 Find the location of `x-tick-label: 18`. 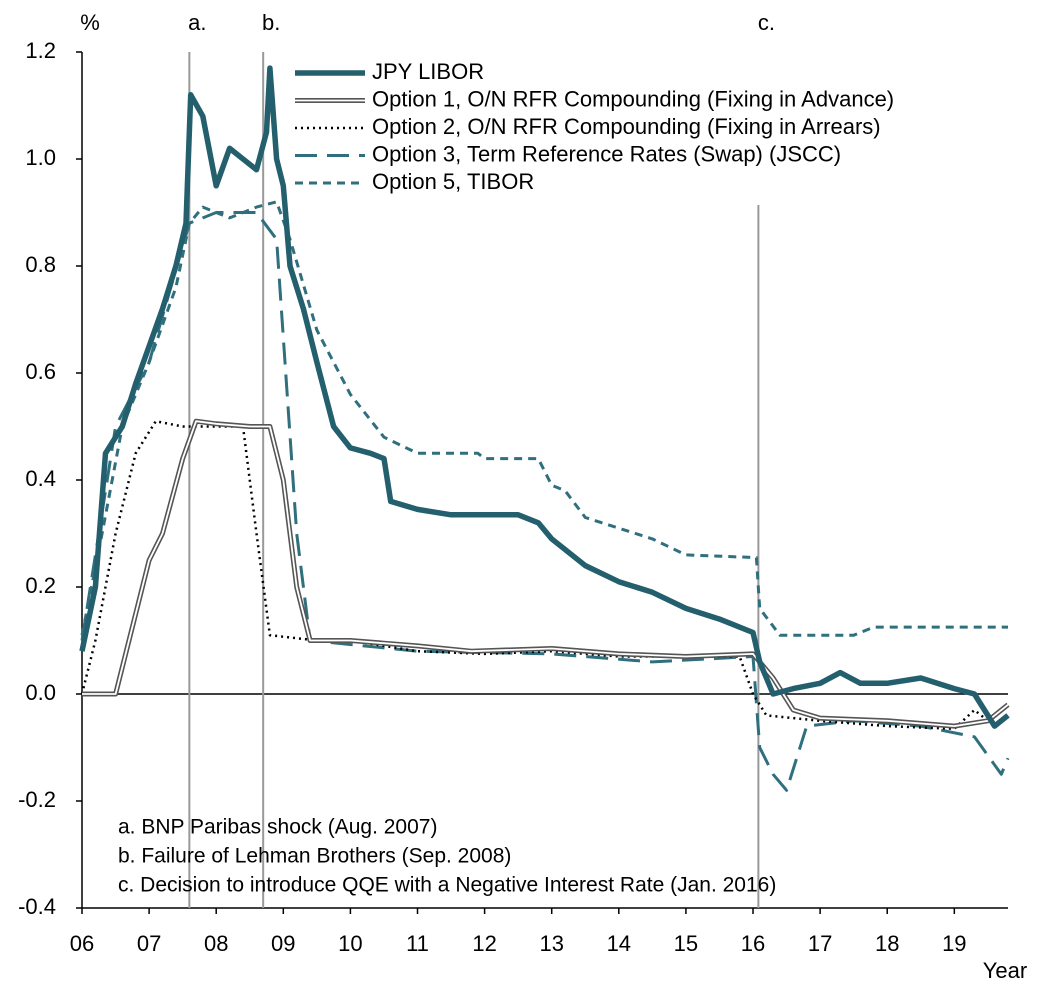

x-tick-label: 18 is located at coordinates (887, 943).